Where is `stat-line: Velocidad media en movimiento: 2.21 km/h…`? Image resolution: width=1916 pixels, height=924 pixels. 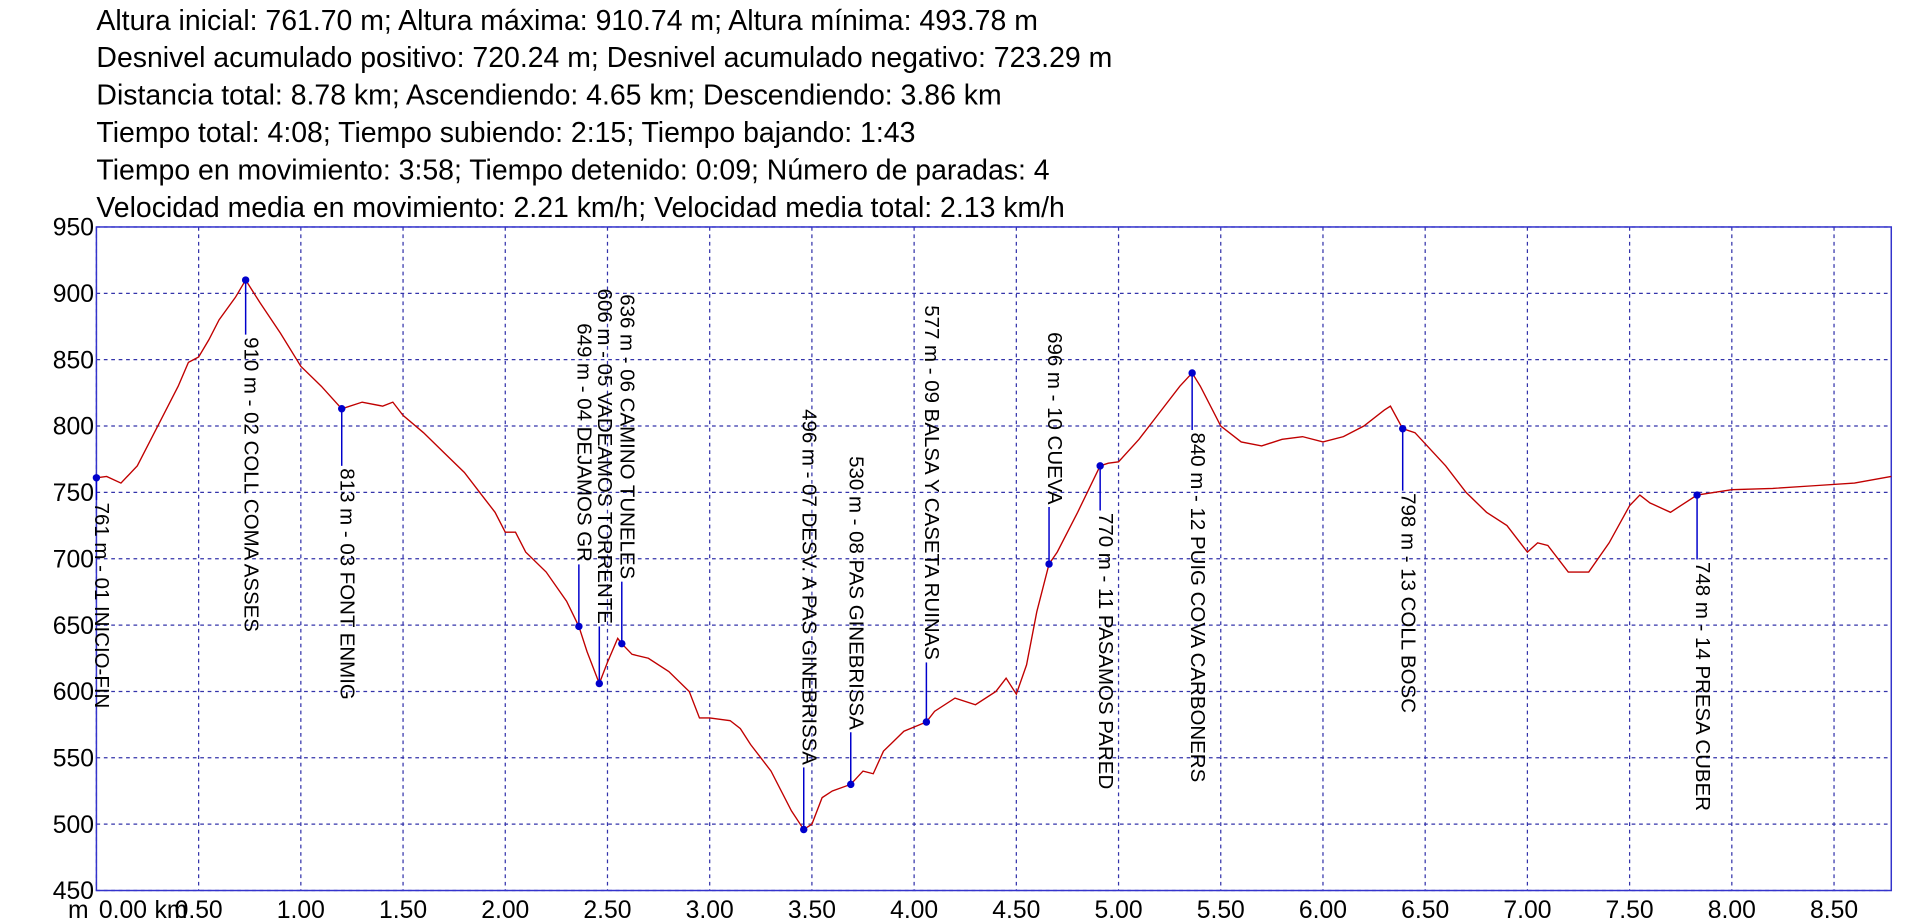 stat-line: Velocidad media en movimiento: 2.21 km/h… is located at coordinates (580, 208).